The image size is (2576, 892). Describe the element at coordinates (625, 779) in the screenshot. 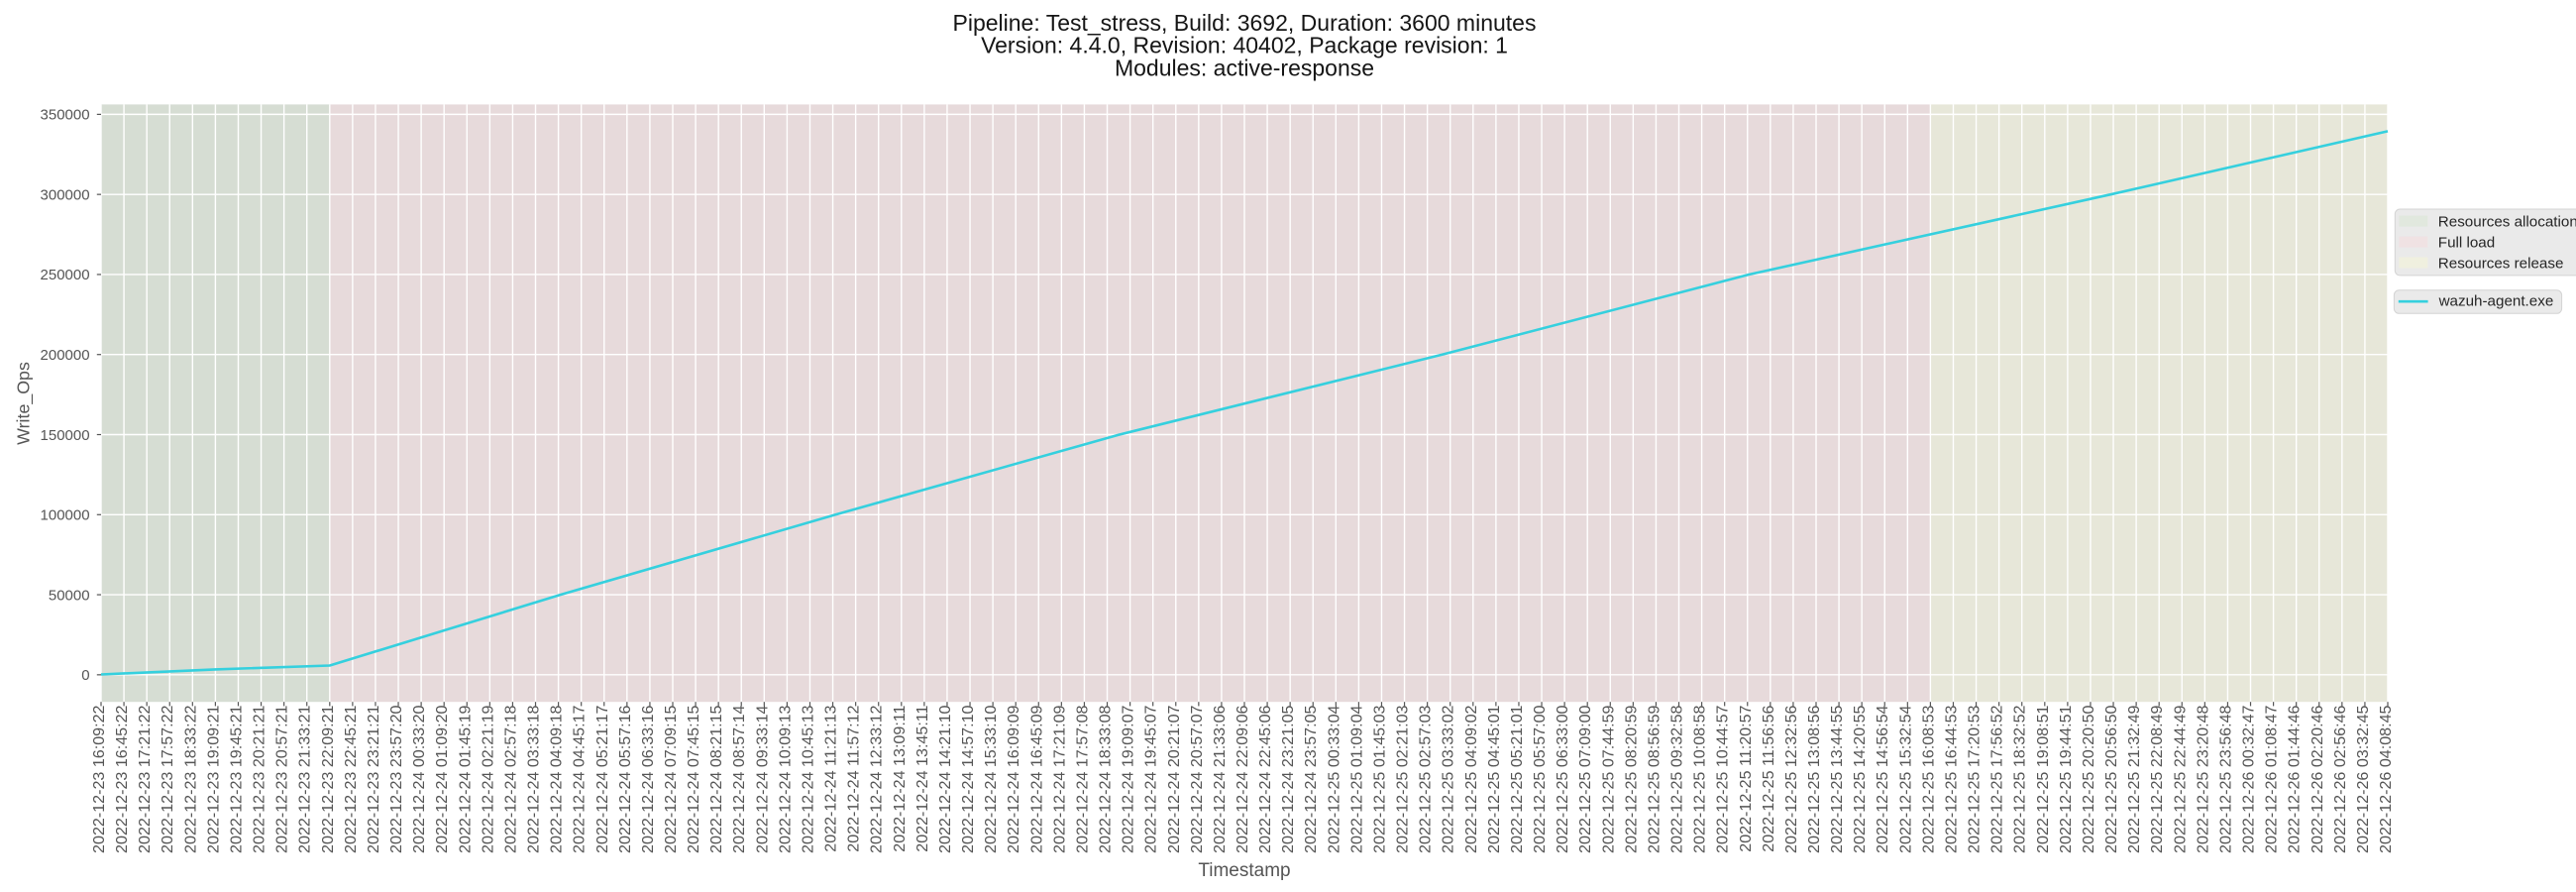

I see `svg-text: 2022-12-24 05:57:16` at that location.